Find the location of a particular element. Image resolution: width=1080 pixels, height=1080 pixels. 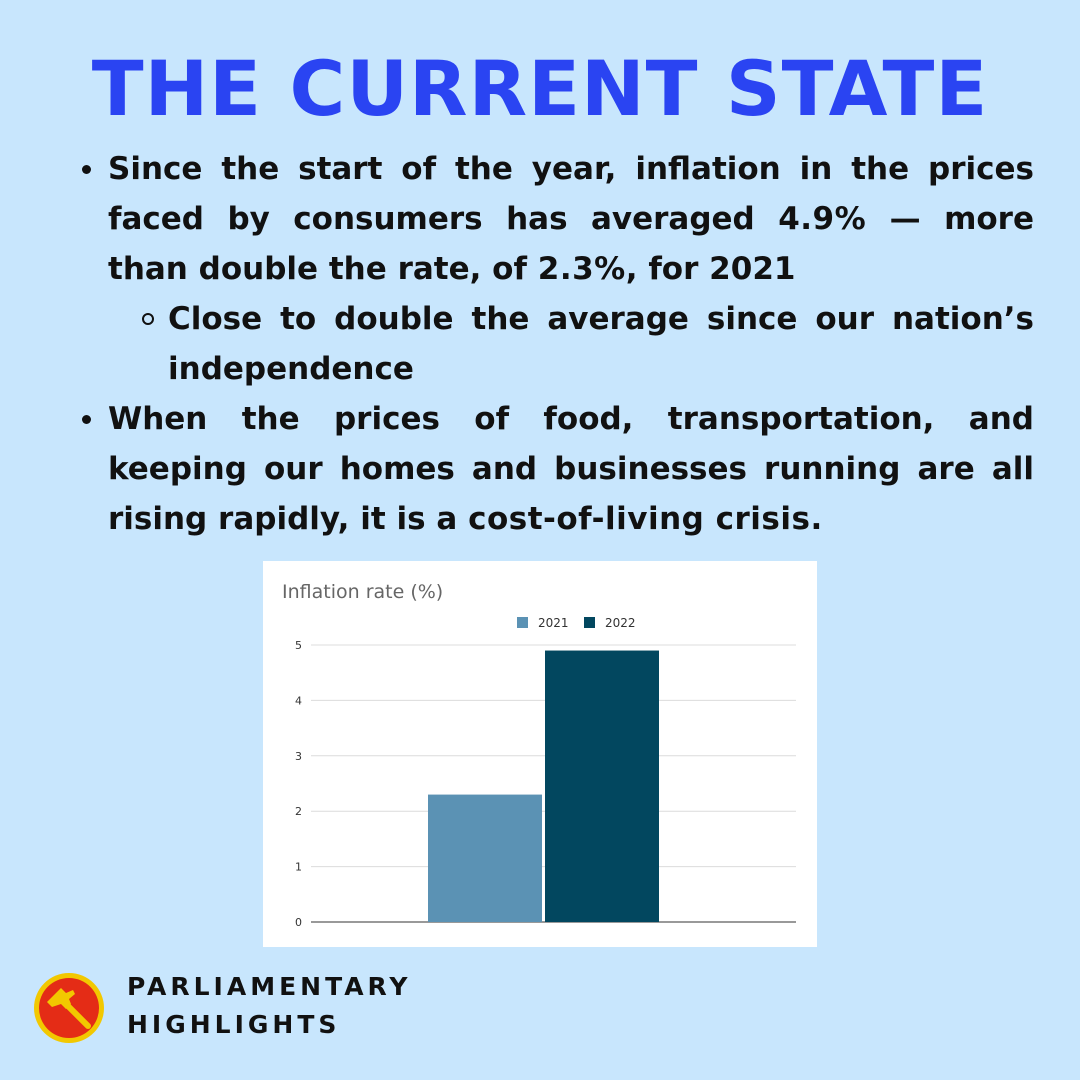

bar-2022 is located at coordinates (602, 786).